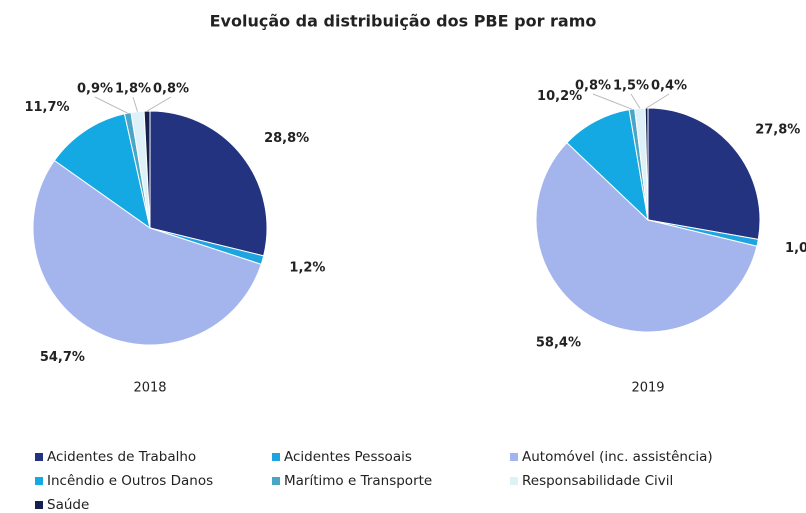  Describe the element at coordinates (95, 89) in the screenshot. I see `value-label: 0,9%` at that location.